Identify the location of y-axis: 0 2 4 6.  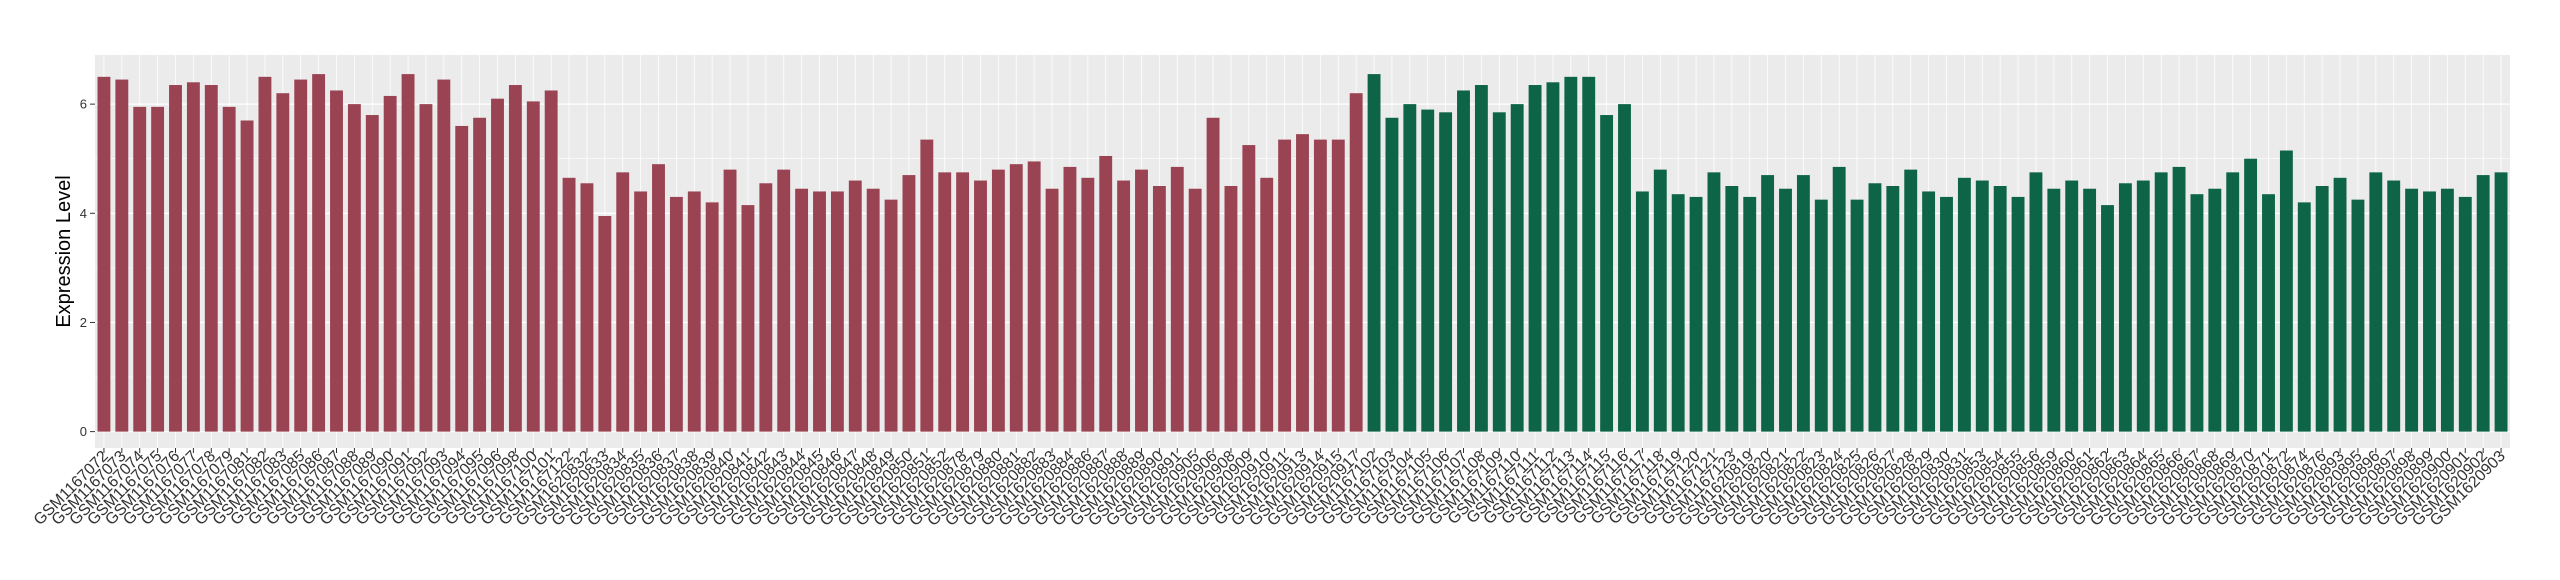
(87, 268).